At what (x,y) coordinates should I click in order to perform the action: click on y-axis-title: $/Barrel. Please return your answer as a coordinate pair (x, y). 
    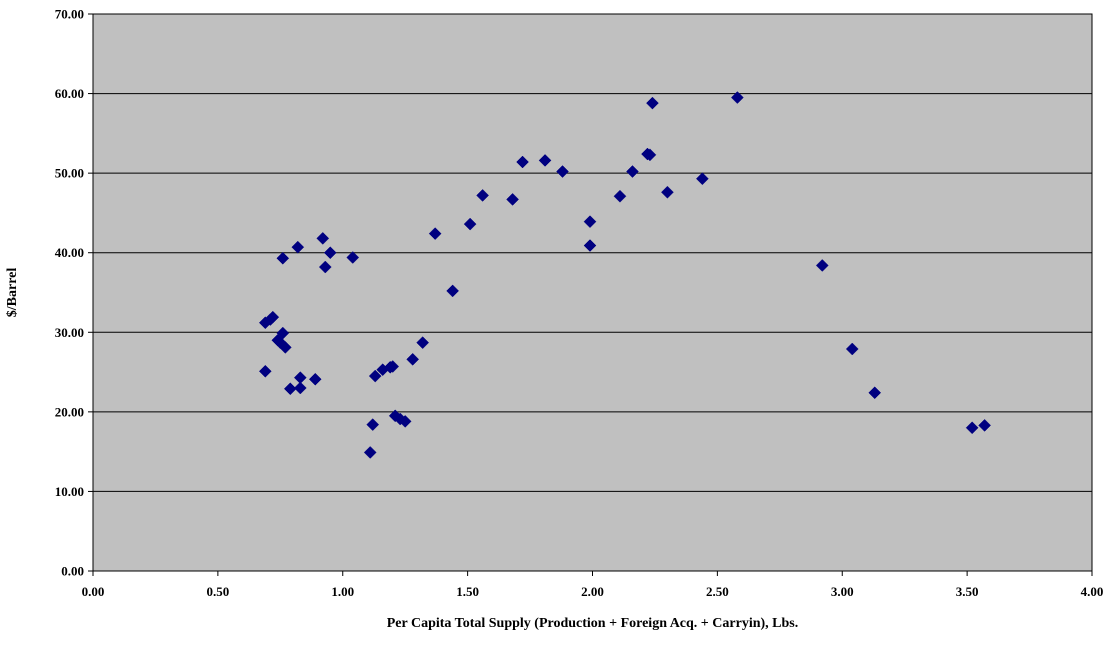
    Looking at the image, I should click on (12, 293).